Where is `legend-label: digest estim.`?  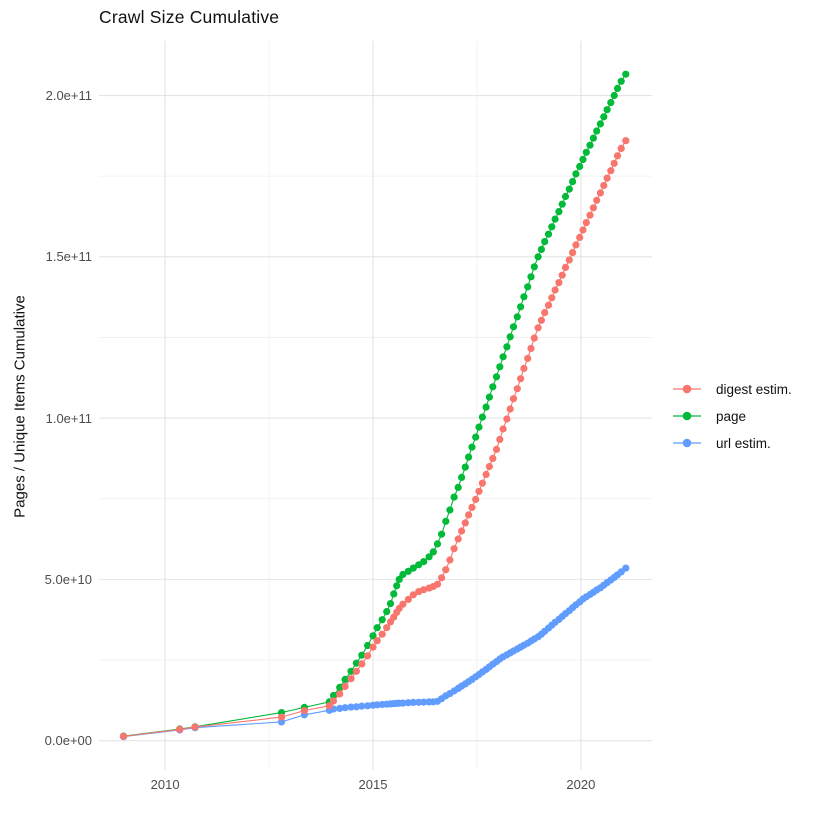
legend-label: digest estim. is located at coordinates (754, 389).